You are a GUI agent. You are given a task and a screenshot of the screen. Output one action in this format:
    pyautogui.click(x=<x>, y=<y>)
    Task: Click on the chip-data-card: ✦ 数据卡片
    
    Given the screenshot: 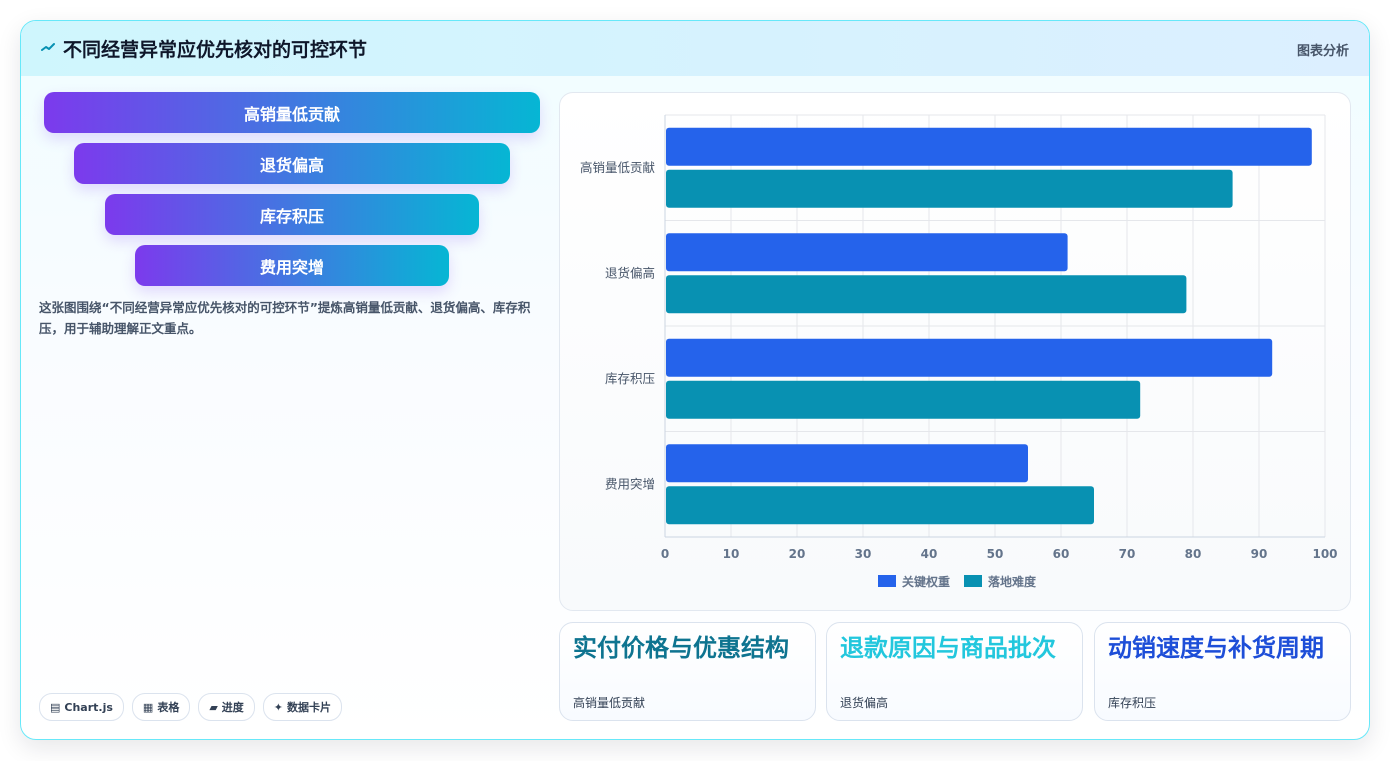 What is the action you would take?
    pyautogui.click(x=302, y=707)
    